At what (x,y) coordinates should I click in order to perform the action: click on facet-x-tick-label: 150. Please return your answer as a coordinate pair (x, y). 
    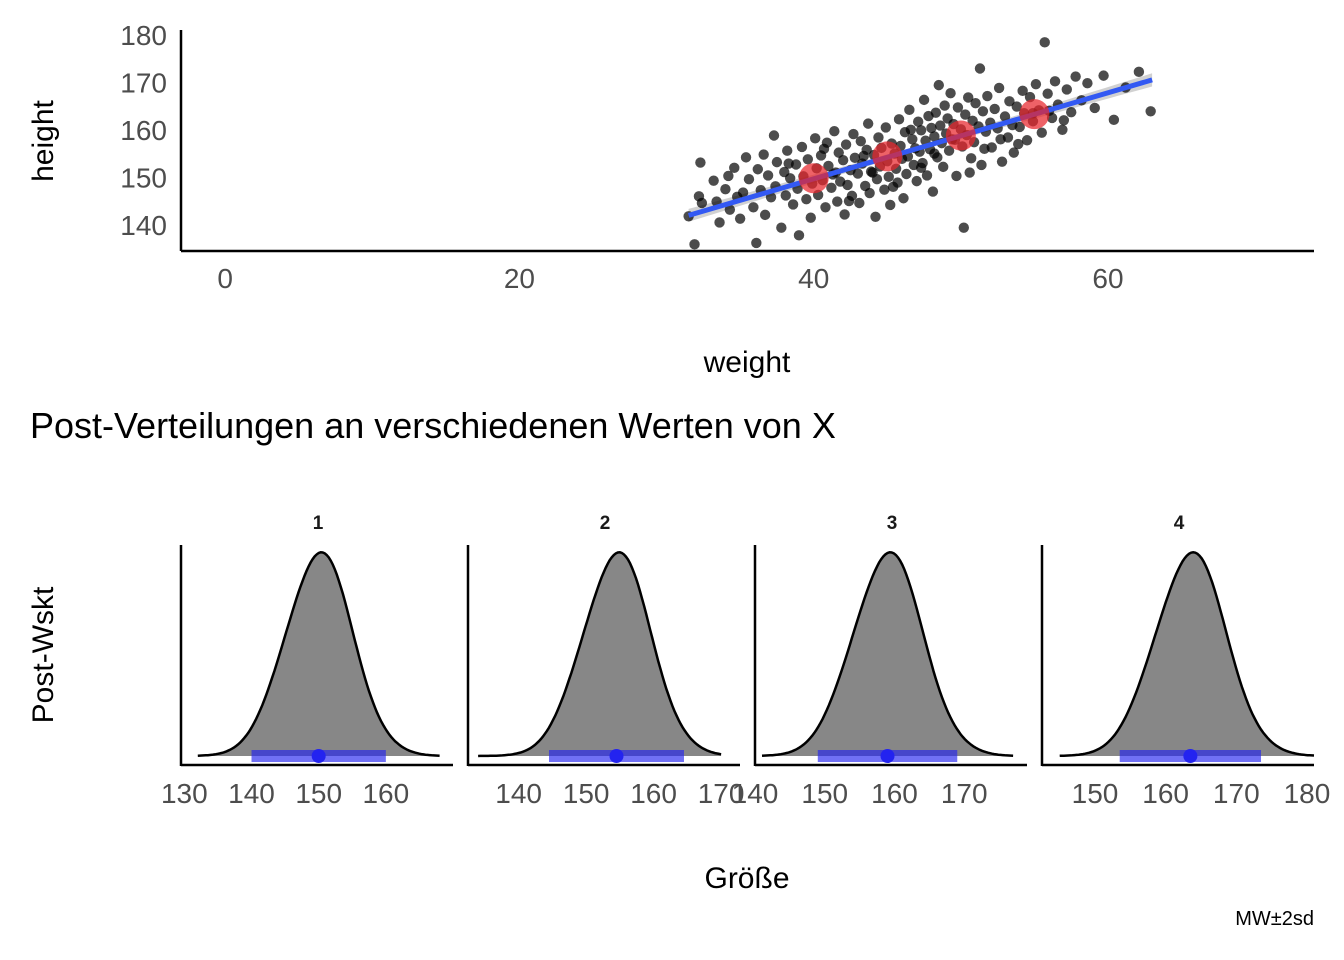
    Looking at the image, I should click on (1095, 793).